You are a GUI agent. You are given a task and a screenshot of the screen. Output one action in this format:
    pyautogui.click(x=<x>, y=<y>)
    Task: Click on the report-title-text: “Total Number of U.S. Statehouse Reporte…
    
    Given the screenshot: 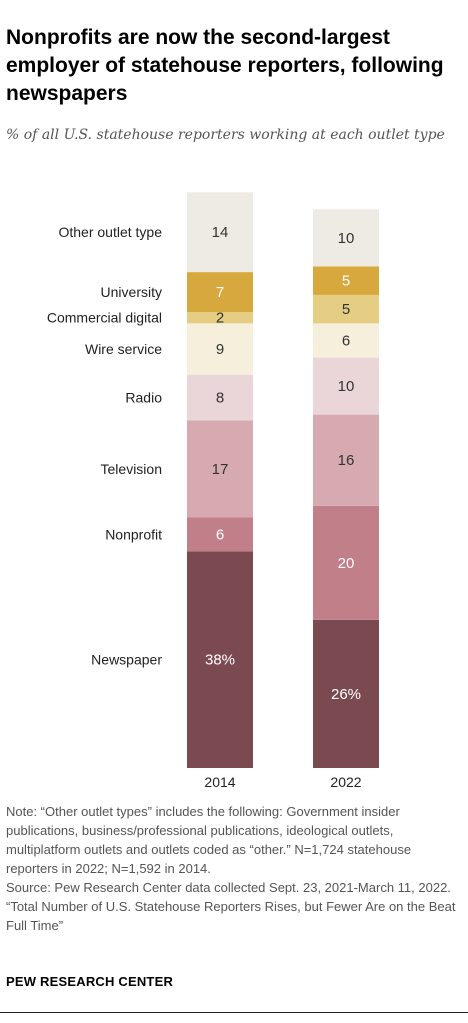 What is the action you would take?
    pyautogui.click(x=231, y=916)
    